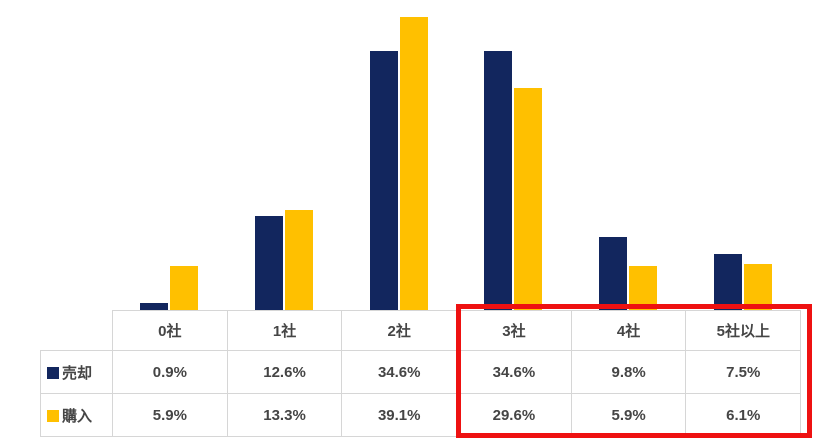 The width and height of the screenshot is (831, 448). Describe the element at coordinates (53, 415) in the screenshot. I see `legend-chip-buy-icon` at that location.